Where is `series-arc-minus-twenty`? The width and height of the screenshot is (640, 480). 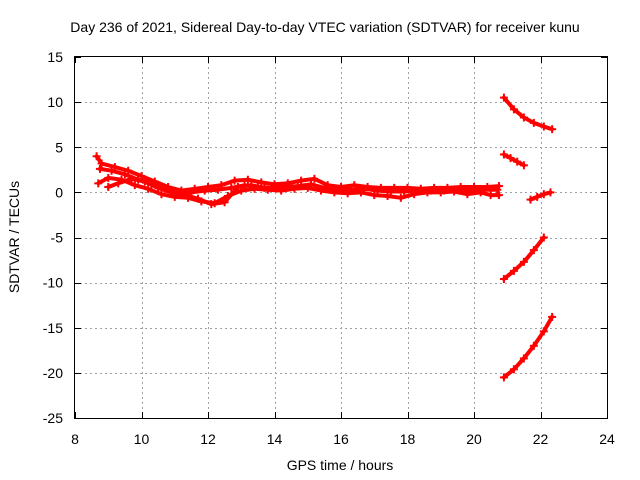
series-arc-minus-twenty is located at coordinates (528, 347).